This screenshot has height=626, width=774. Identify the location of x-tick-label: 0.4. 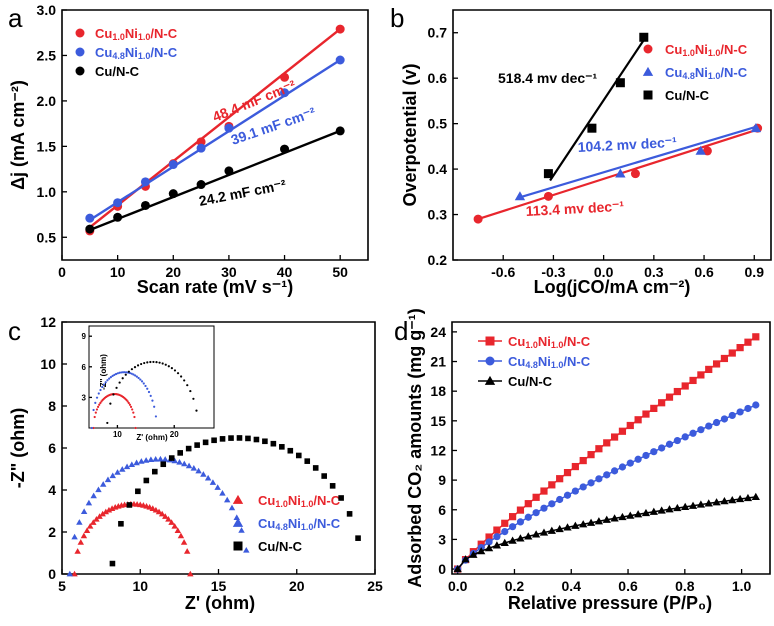
(572, 586).